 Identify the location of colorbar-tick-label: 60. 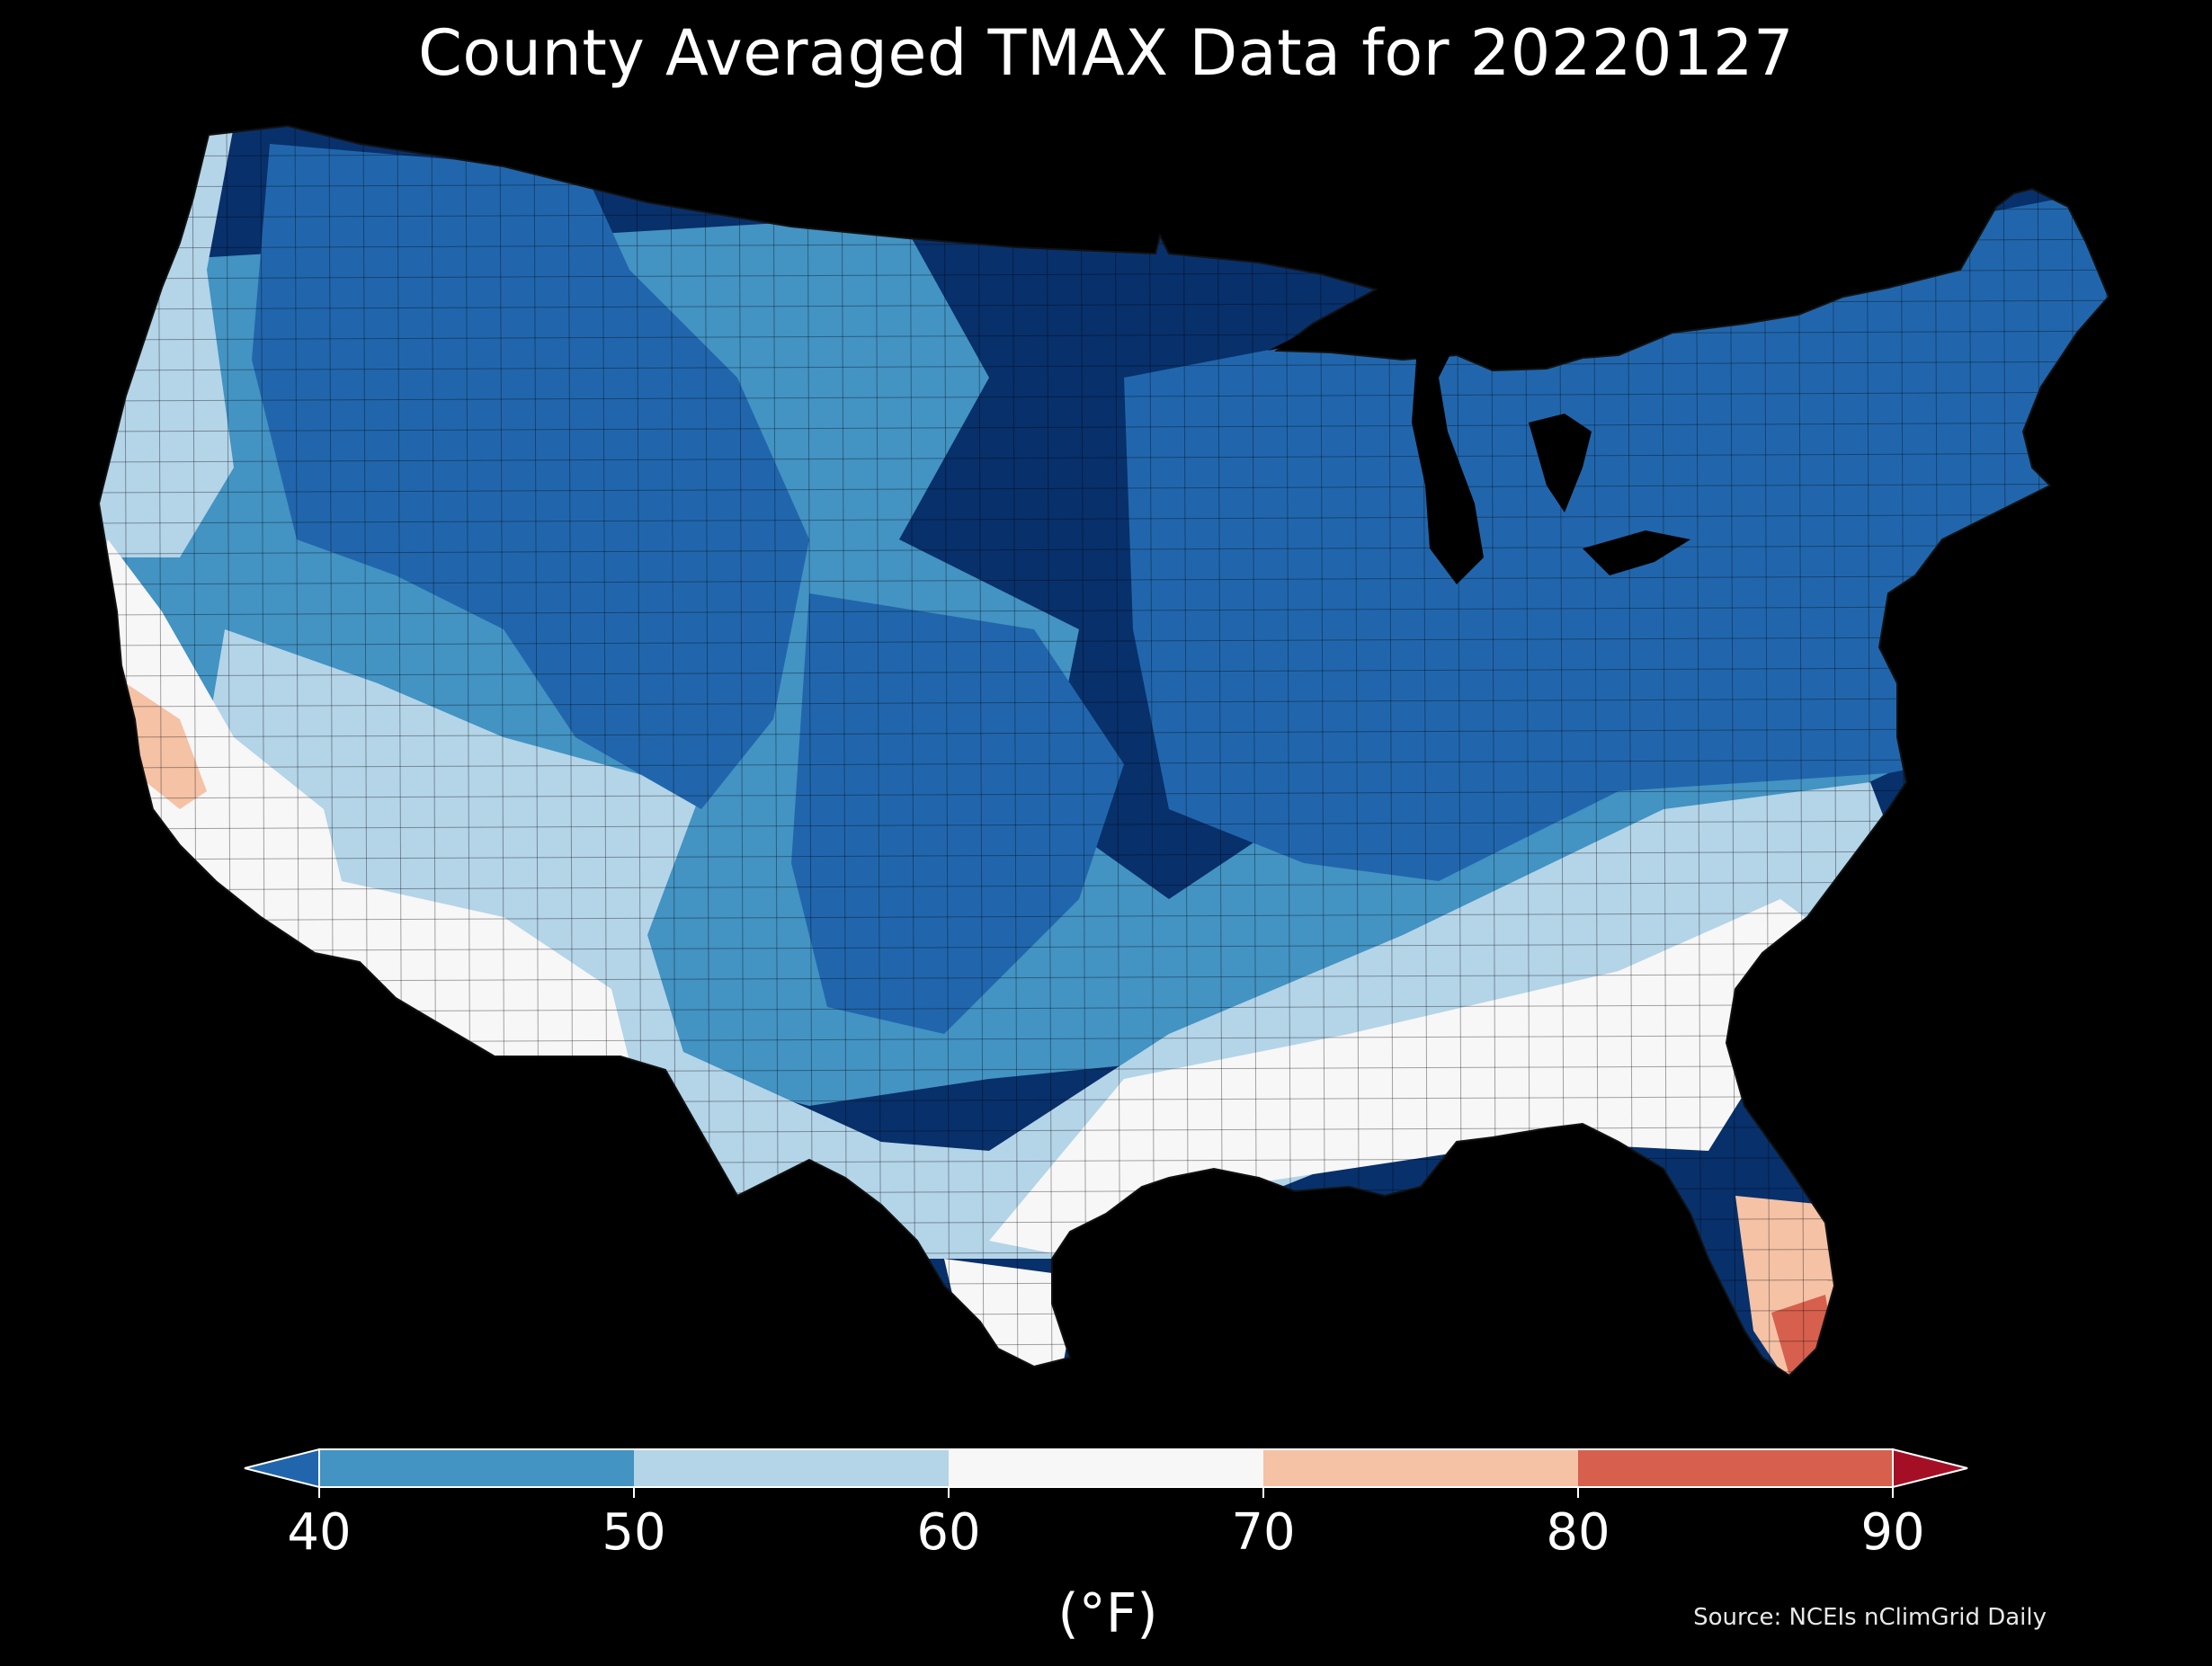
(948, 1532).